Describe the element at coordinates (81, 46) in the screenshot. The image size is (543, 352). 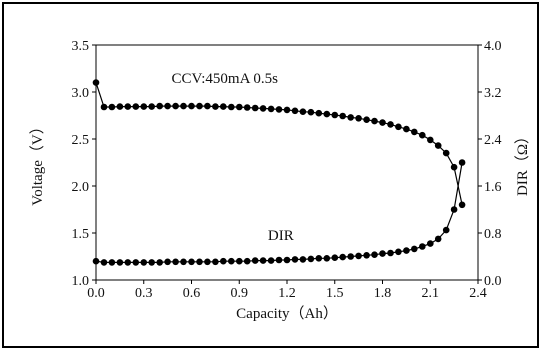
I see `left-y-tick-label: 3.5` at that location.